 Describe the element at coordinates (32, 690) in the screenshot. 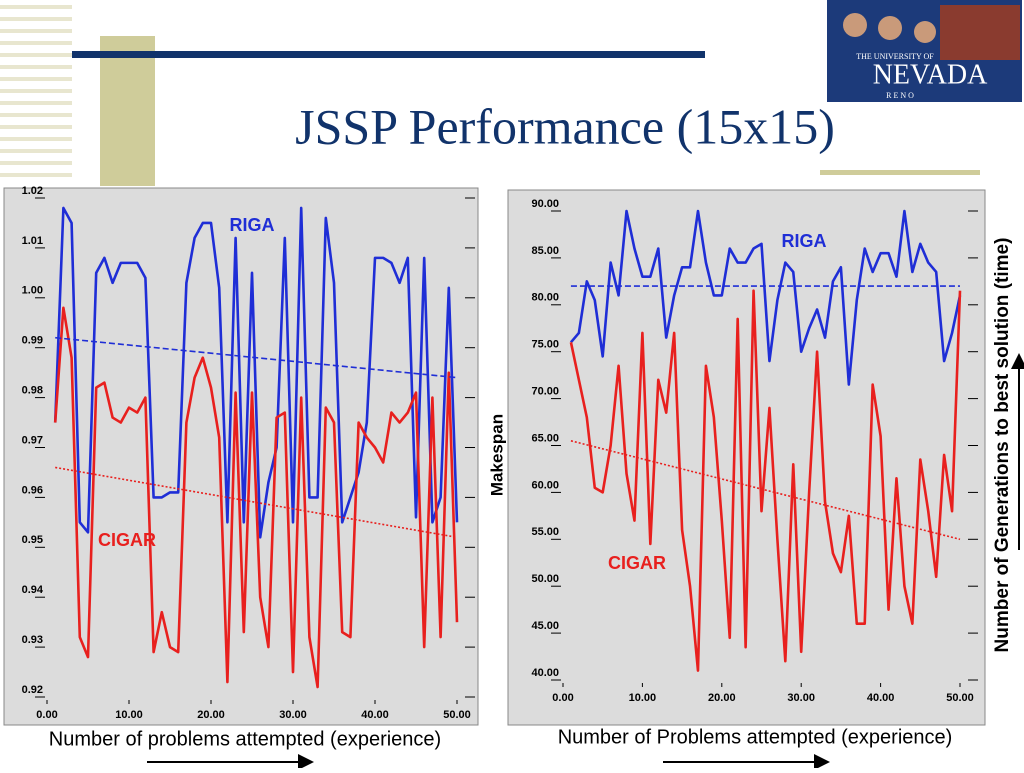

I see `y-tick-label: 0.92` at that location.